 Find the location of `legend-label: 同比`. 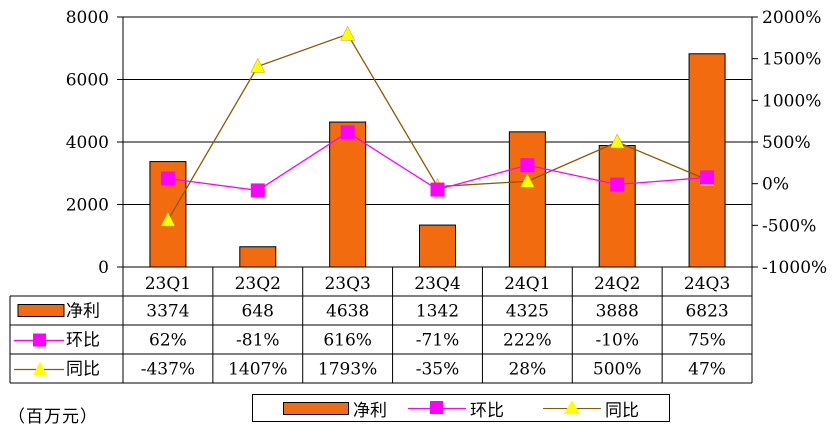

legend-label: 同比 is located at coordinates (622, 410).